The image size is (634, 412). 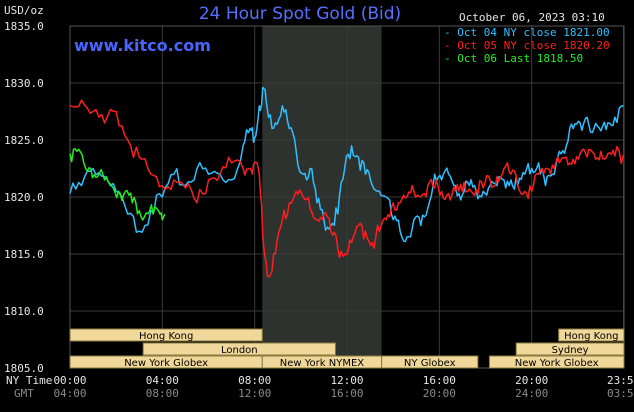 I want to click on session-label: New York NYMEX, so click(x=322, y=363).